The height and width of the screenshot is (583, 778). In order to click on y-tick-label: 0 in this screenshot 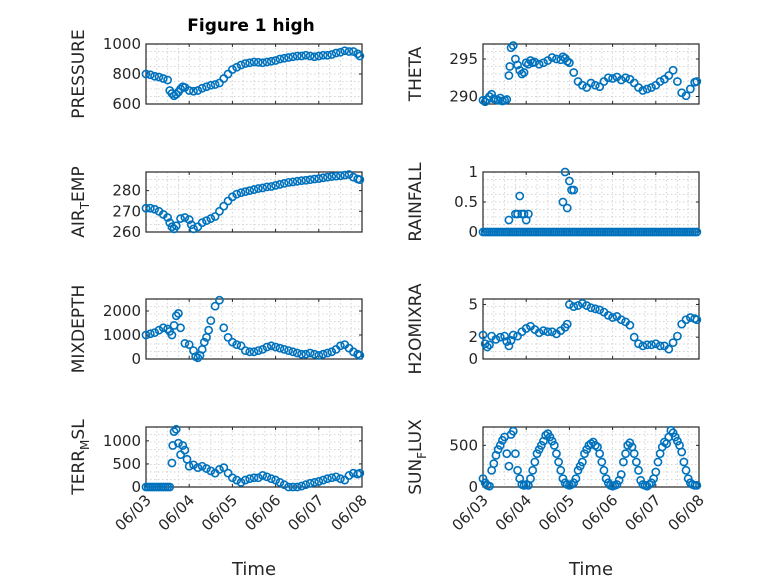, I will do `click(136, 487)`.